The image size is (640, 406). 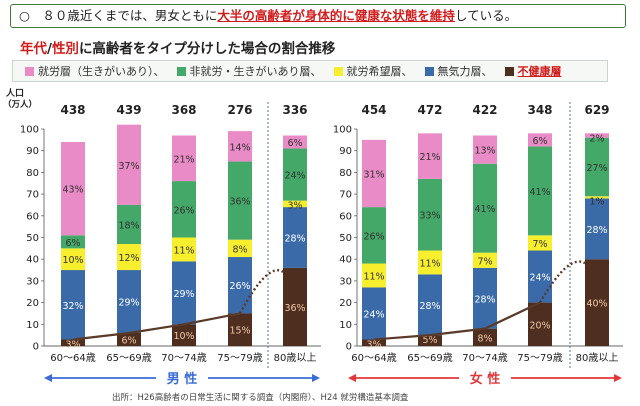 I want to click on legend-label-non-employed: 非就労・生きがいあり層、, so click(x=255, y=71).